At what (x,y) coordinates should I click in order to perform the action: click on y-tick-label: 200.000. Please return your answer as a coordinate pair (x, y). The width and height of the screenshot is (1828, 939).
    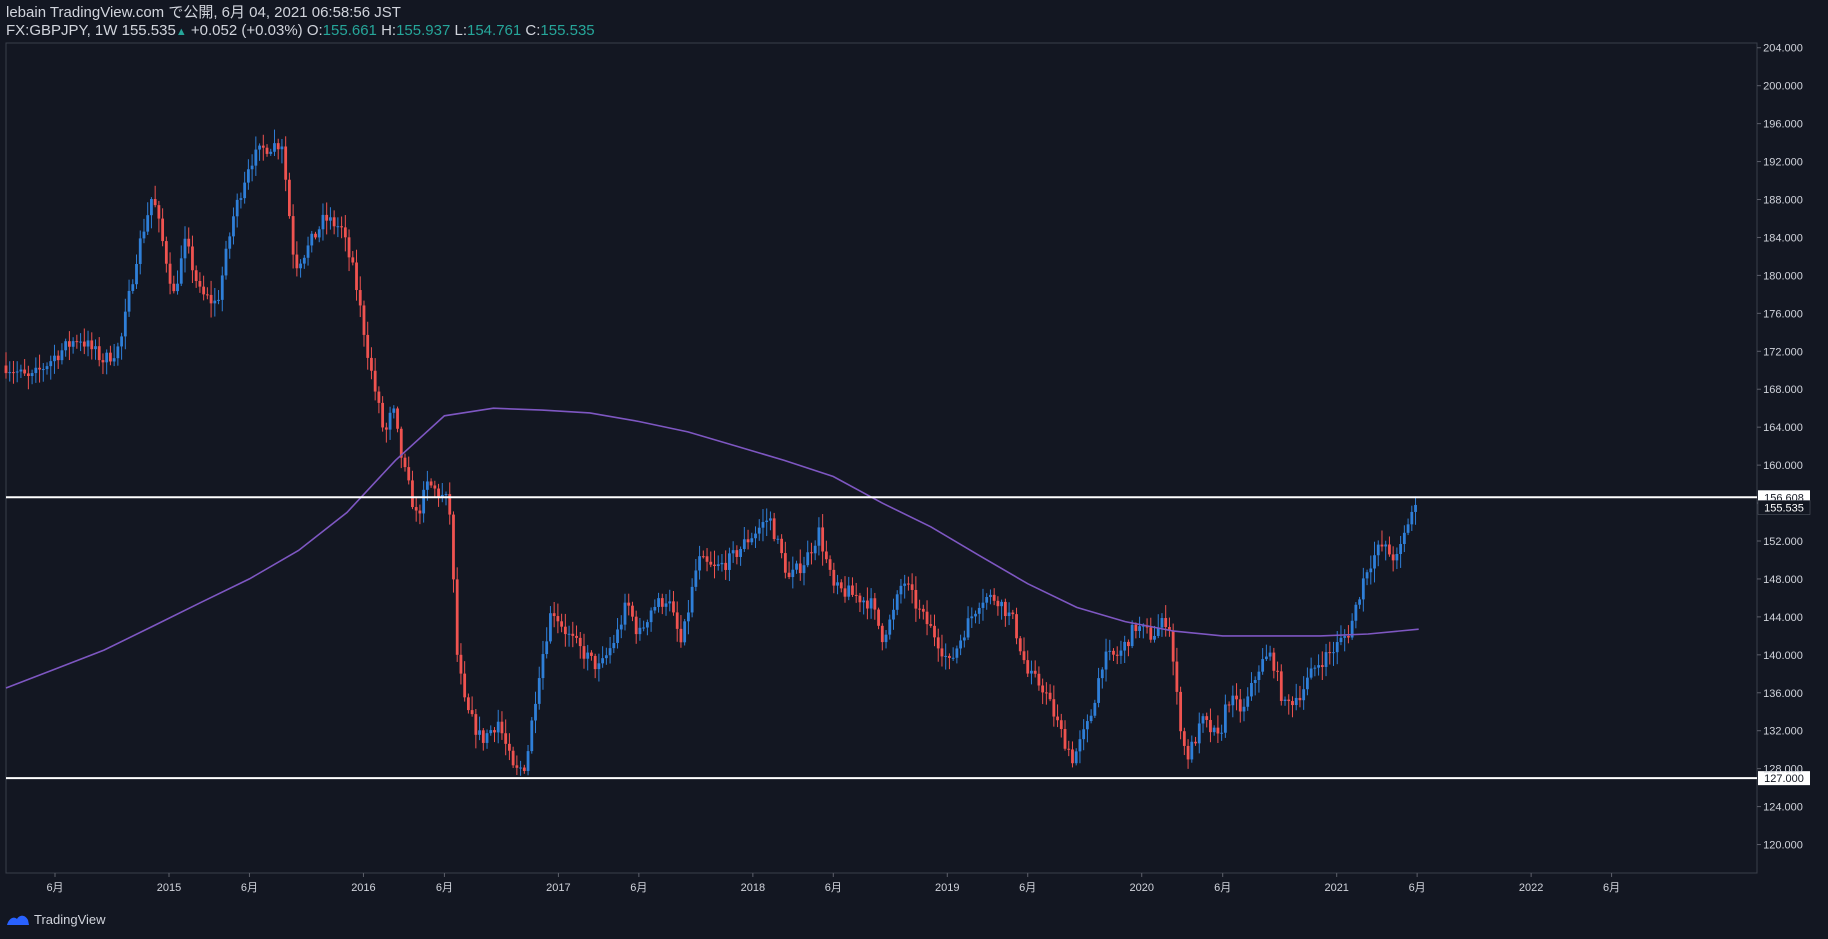
    Looking at the image, I should click on (1783, 87).